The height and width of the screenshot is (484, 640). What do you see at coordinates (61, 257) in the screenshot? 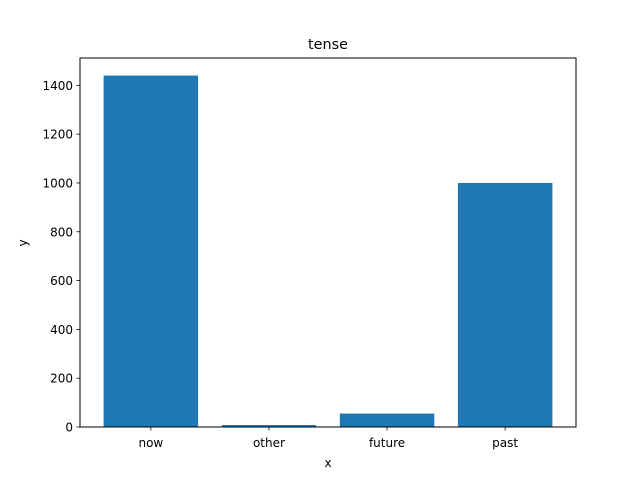
I see `y-ticks-group: 0 200 400 600 800 1000 1200 1400` at bounding box center [61, 257].